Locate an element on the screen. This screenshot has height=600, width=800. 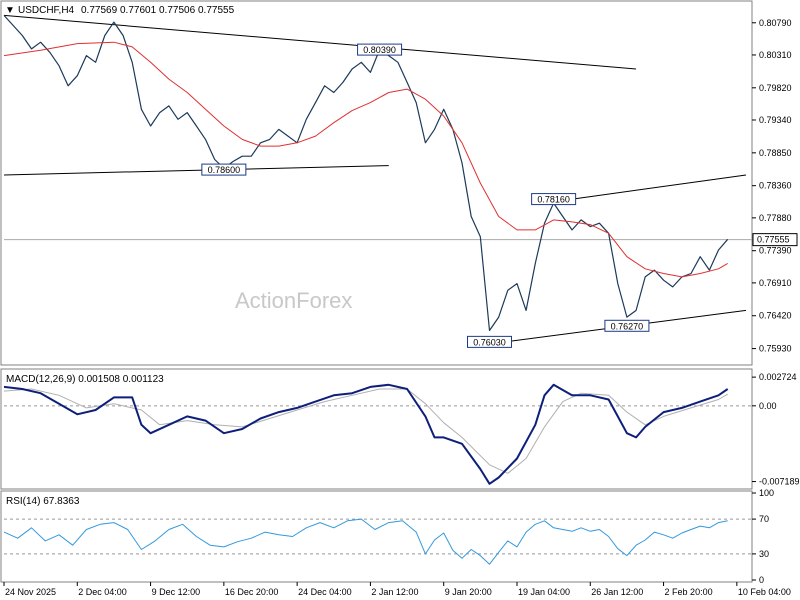
macd-ytick-label-2: -0.007189 is located at coordinates (779, 482).